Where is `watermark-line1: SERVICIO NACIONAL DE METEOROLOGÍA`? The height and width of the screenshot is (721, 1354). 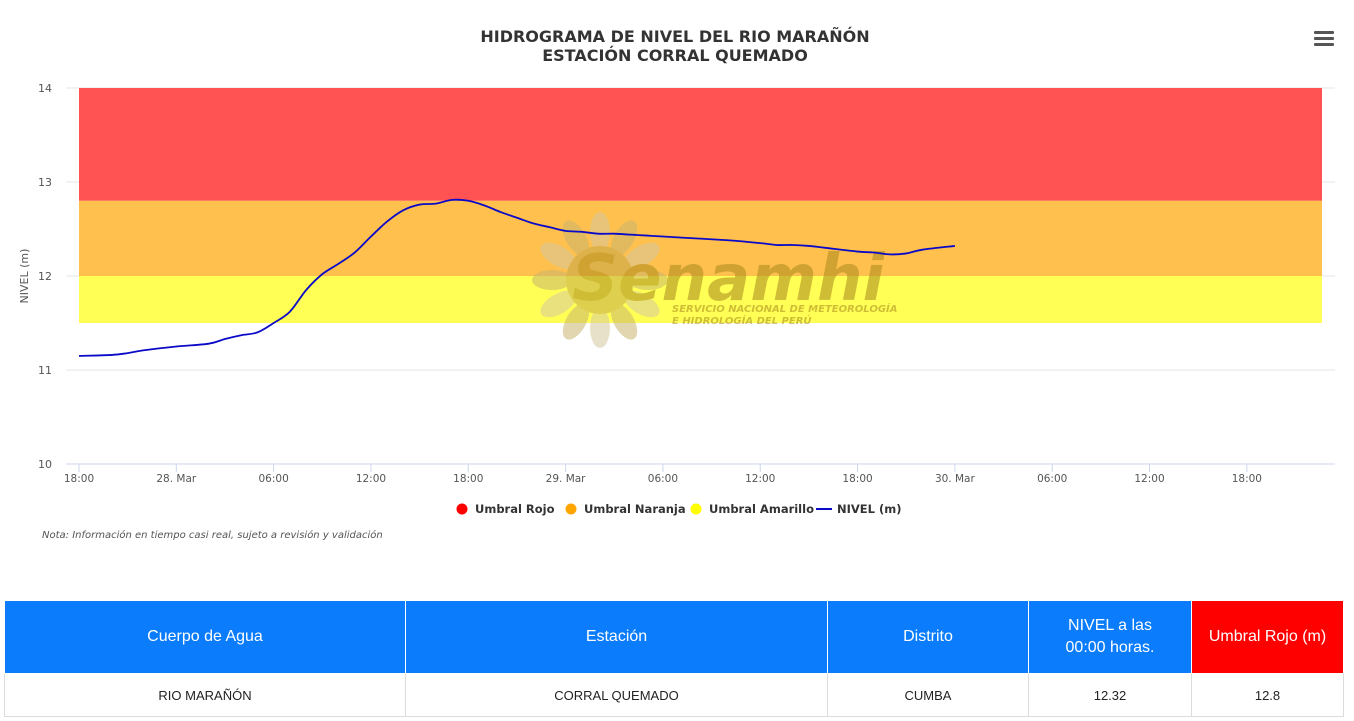 watermark-line1: SERVICIO NACIONAL DE METEOROLOGÍA is located at coordinates (785, 308).